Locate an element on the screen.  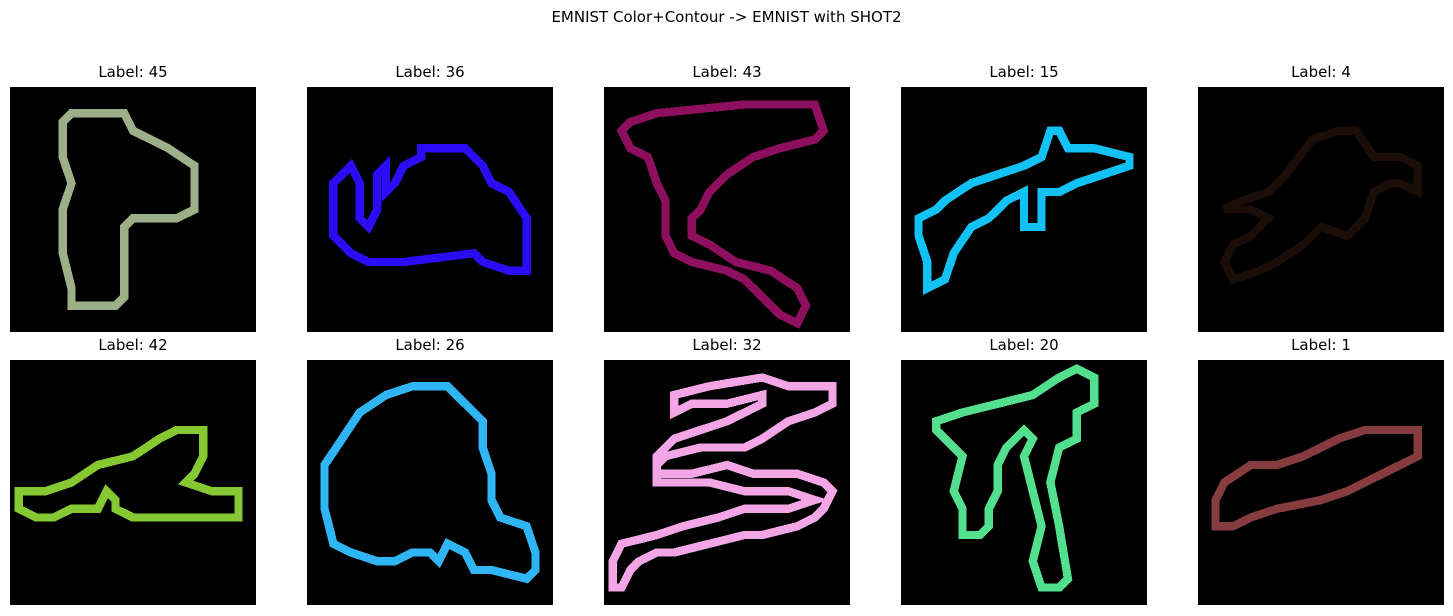
panel-label: Label: 43 is located at coordinates (727, 72).